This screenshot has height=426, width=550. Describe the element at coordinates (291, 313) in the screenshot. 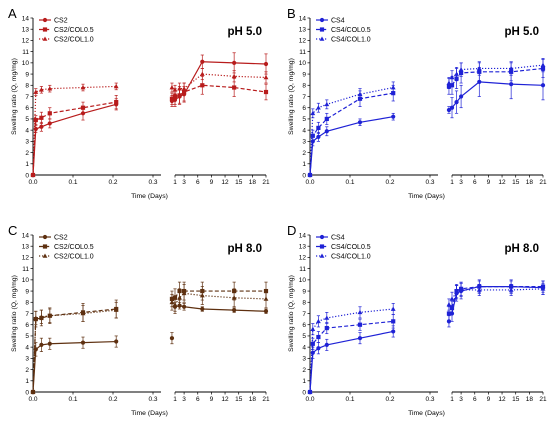

I see `y-axis-title: Swelling ratio (Q, mg/mg)` at that location.